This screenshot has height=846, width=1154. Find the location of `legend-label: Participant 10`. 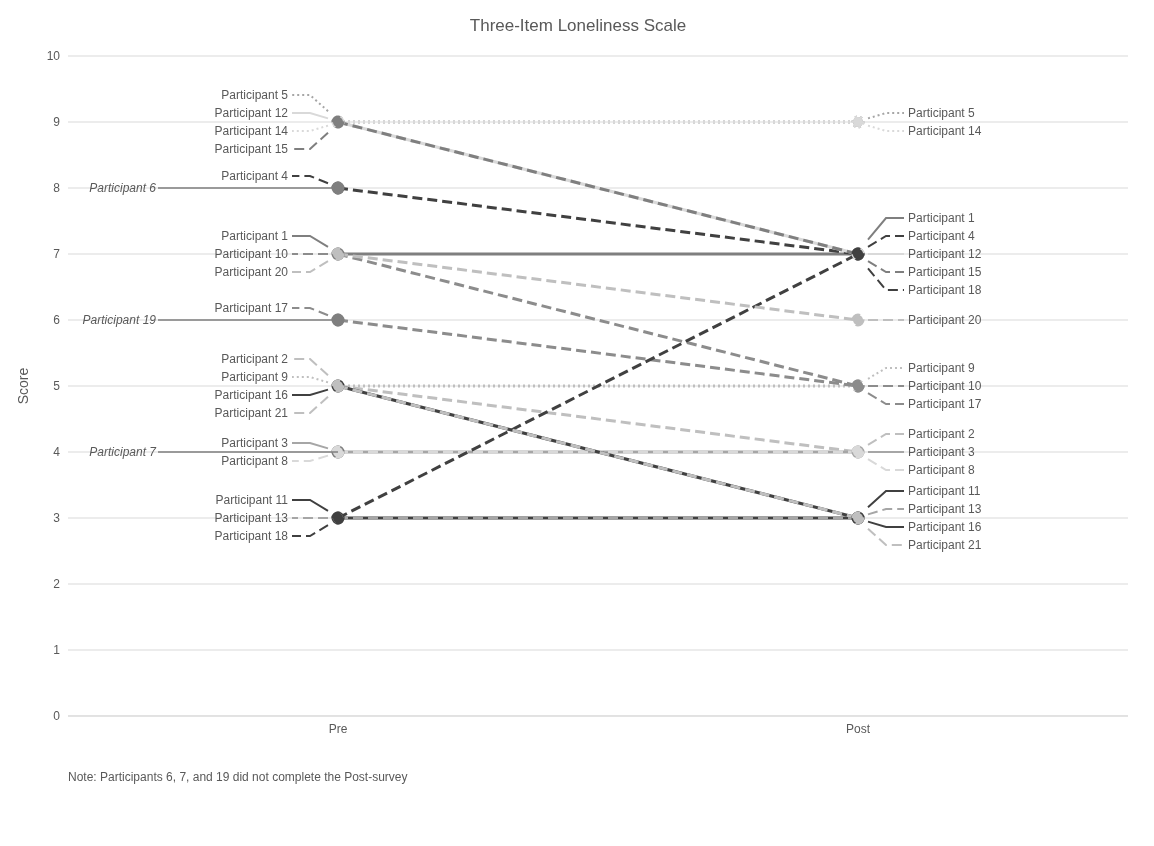

legend-label: Participant 10 is located at coordinates (251, 254).